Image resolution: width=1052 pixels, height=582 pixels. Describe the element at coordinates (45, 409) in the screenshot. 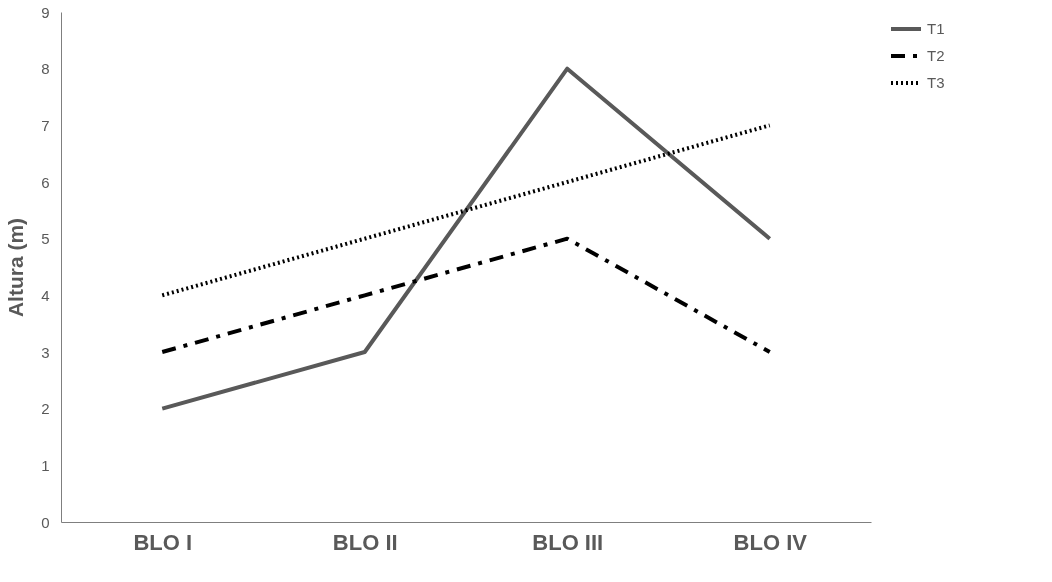

I see `y-tick-label: 2` at that location.